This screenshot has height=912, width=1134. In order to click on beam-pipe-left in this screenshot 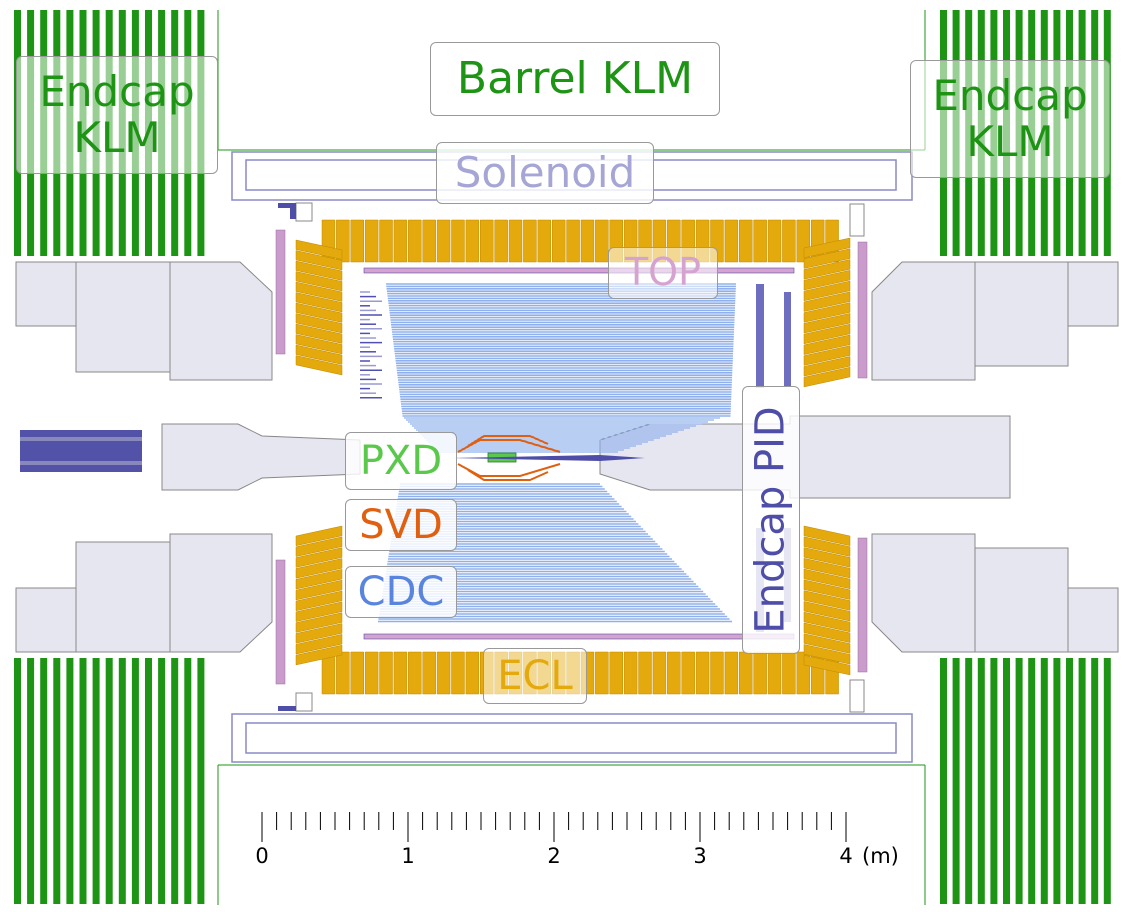, I will do `click(81, 451)`.